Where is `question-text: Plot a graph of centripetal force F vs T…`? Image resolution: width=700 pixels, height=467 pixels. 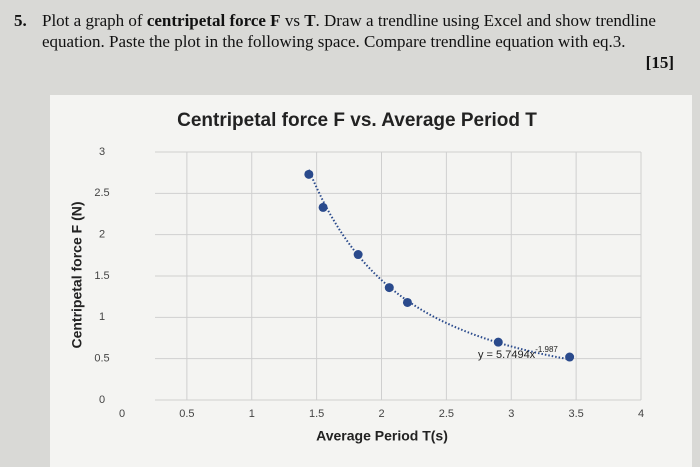
question-text: Plot a graph of centripetal force F vs T… is located at coordinates (358, 31).